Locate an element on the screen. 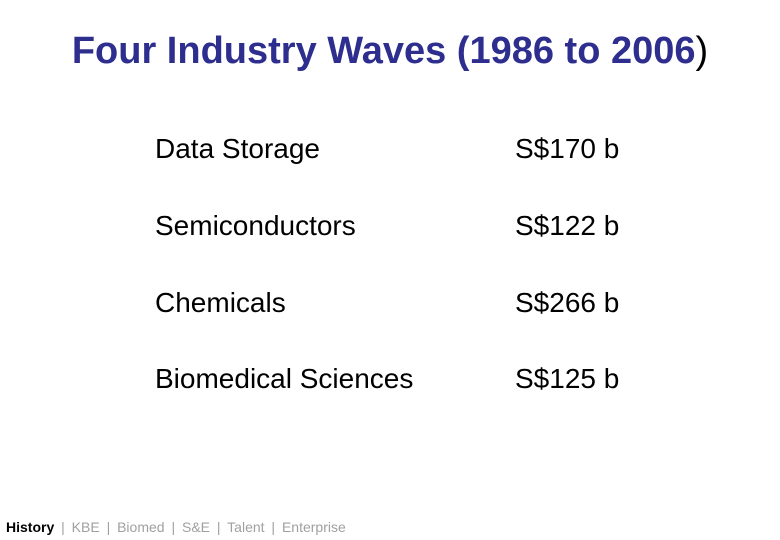  industry-row: Chemicals S$266 b is located at coordinates (435, 307).